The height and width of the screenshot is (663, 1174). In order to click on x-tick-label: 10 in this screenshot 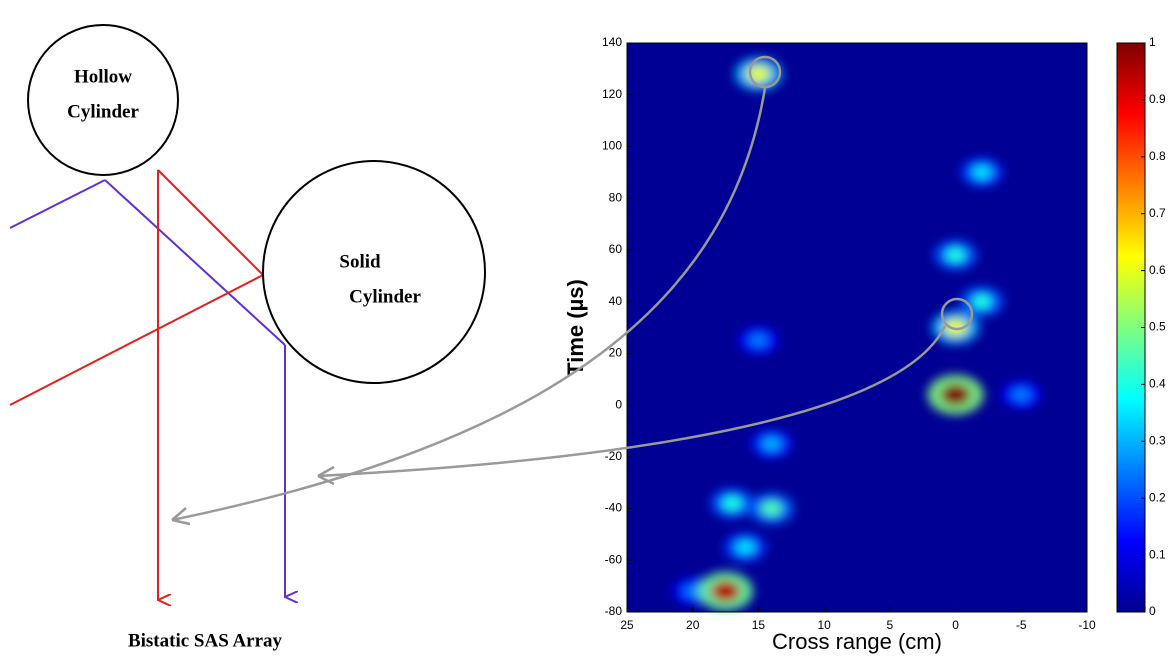, I will do `click(824, 625)`.